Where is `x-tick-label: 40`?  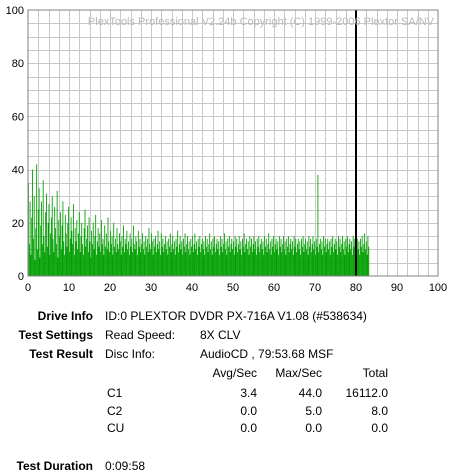
x-tick-label: 40 is located at coordinates (192, 288).